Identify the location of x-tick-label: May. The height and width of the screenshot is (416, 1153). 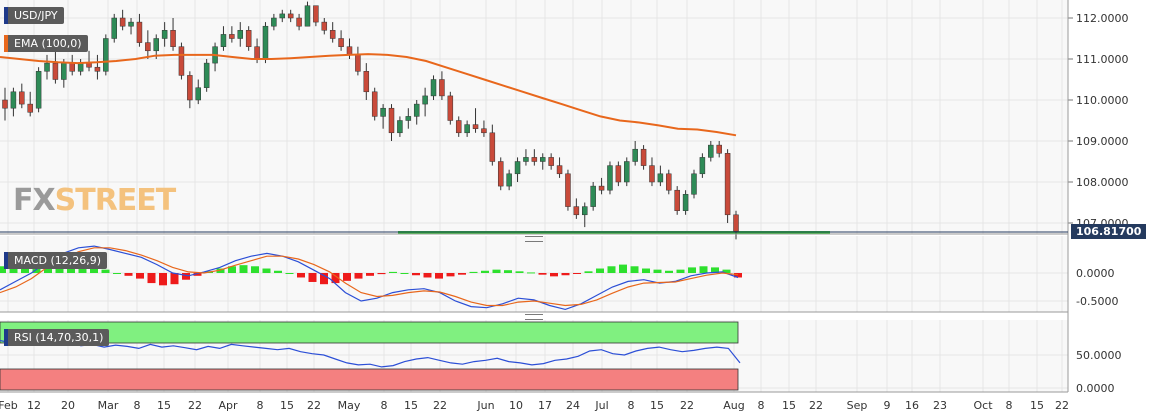
(349, 405).